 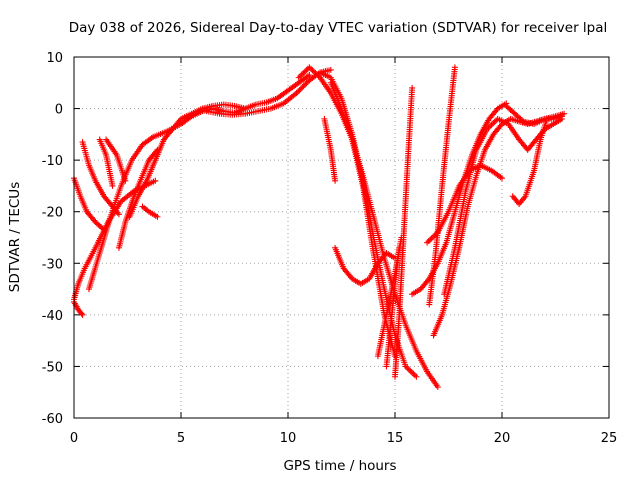 What do you see at coordinates (52, 367) in the screenshot?
I see `y-tick-label: -50` at bounding box center [52, 367].